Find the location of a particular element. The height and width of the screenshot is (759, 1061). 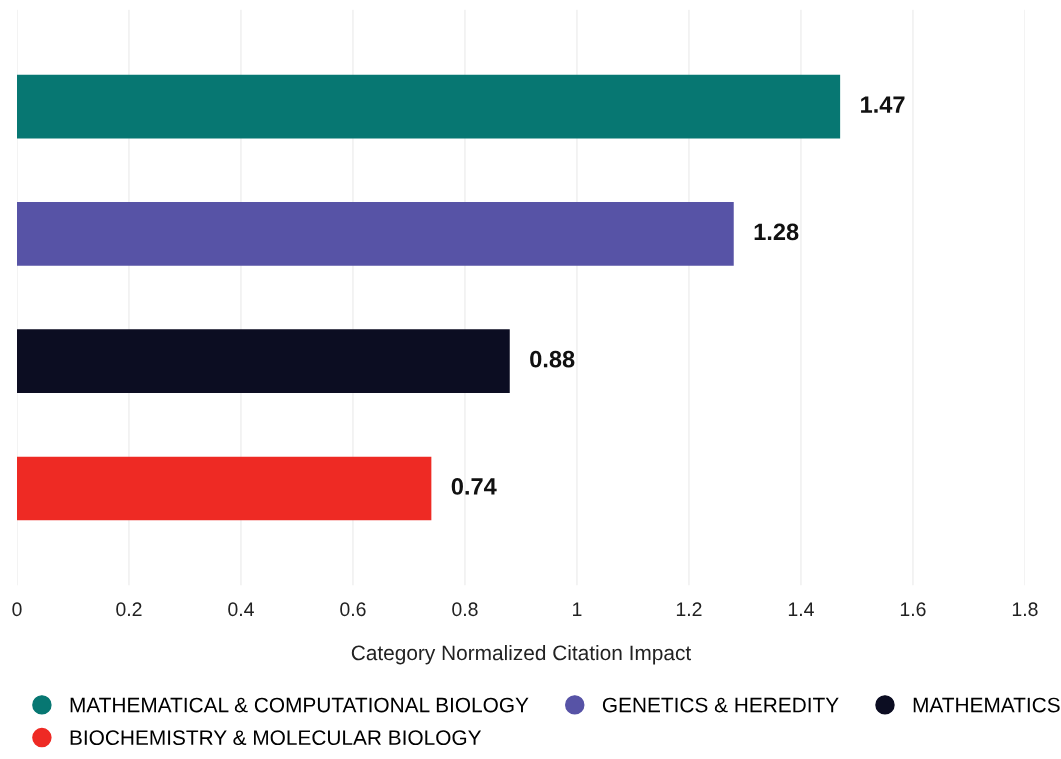

x-tick-label: 1.8 is located at coordinates (1025, 609).